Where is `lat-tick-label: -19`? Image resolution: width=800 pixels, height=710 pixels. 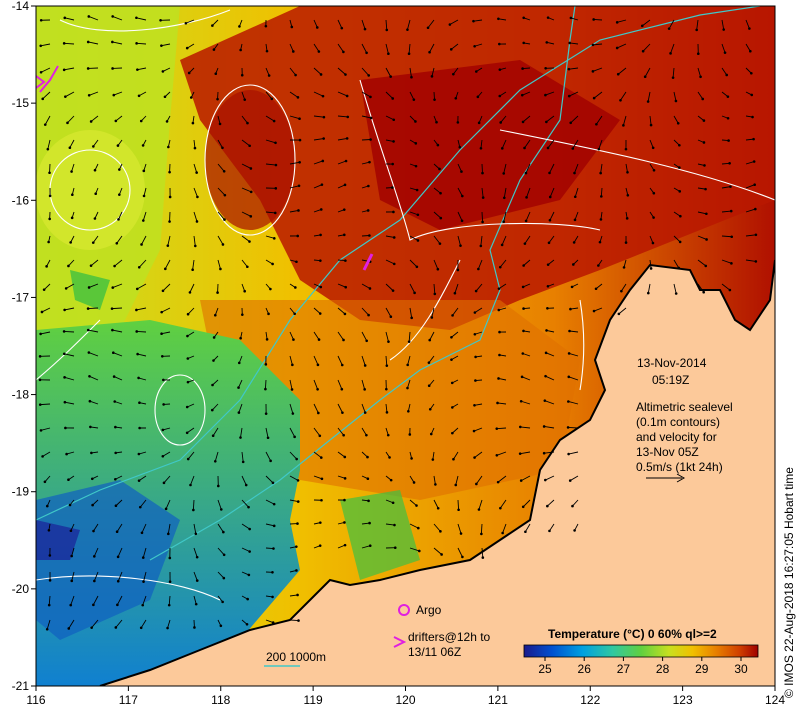 lat-tick-label: -19 is located at coordinates (21, 492).